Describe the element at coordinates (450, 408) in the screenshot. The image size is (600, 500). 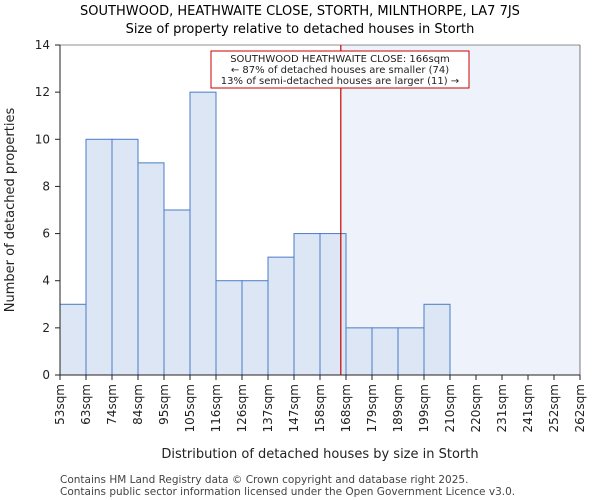
I see `x-tick-label-210sqm: 210sqm` at that location.